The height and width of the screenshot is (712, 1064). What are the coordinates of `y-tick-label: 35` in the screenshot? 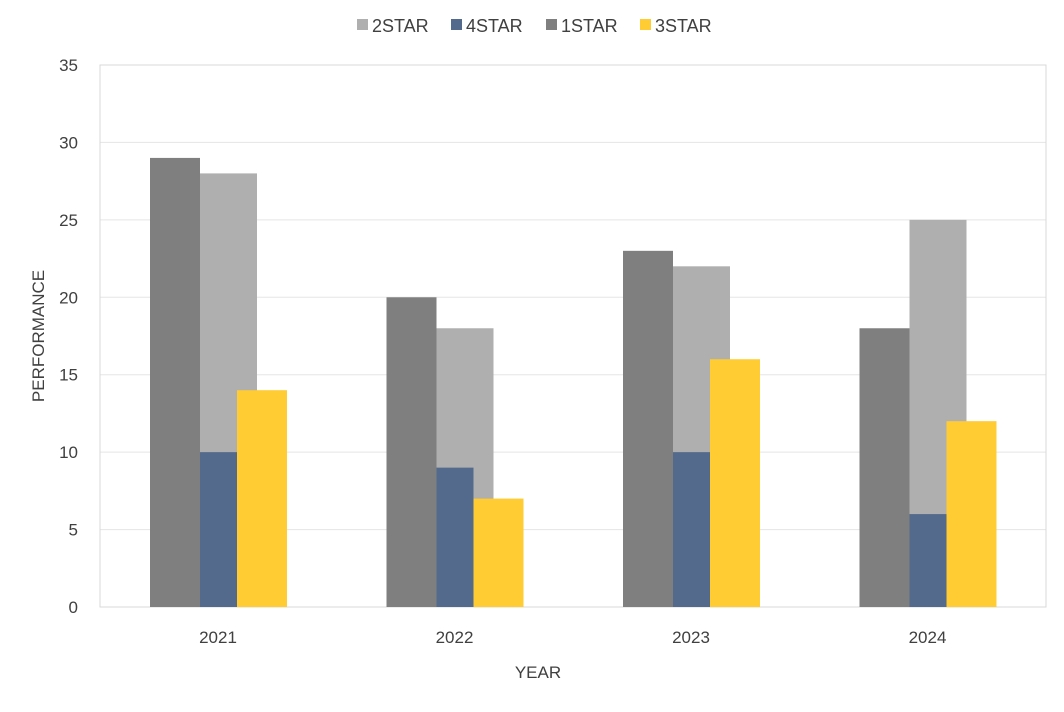 It's located at (68, 65).